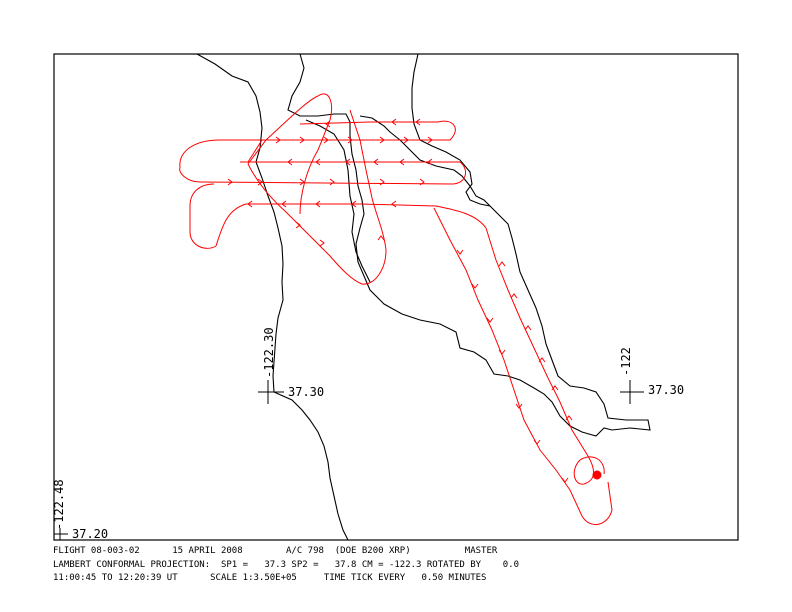 Image resolution: width=792 pixels, height=612 pixels. I want to click on lat-label-mid: 37.30, so click(306, 392).